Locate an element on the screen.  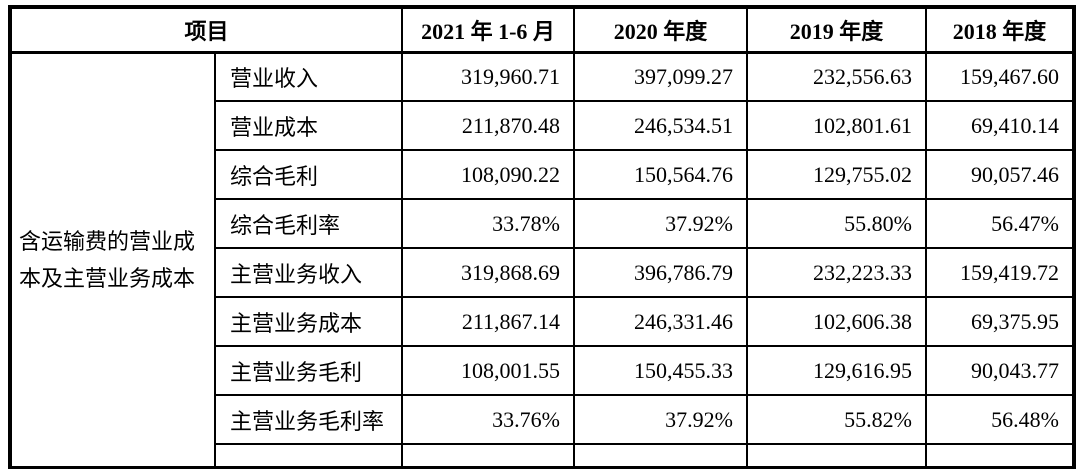
value-cell: 319,960.71 is located at coordinates (488, 76).